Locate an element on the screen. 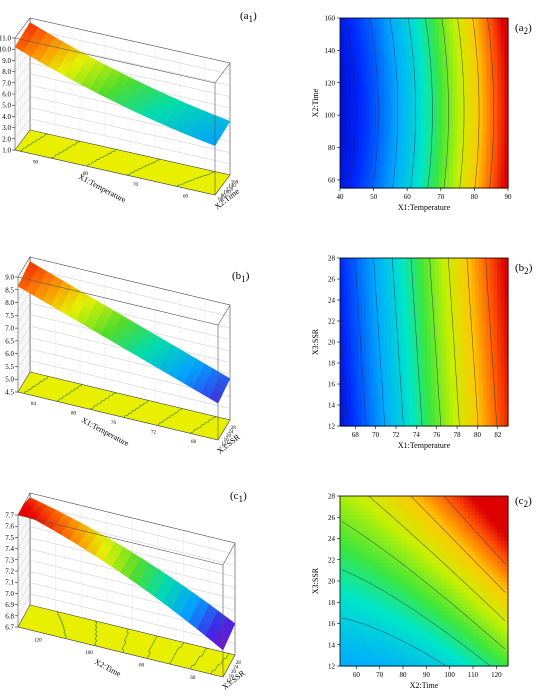  panel-label-a2: (a2) is located at coordinates (523, 29).